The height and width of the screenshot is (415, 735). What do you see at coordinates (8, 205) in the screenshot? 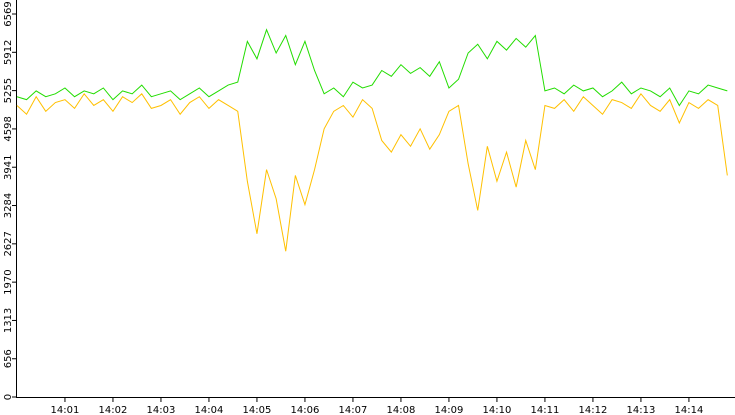
I see `y-tick-label: 3284` at bounding box center [8, 205].